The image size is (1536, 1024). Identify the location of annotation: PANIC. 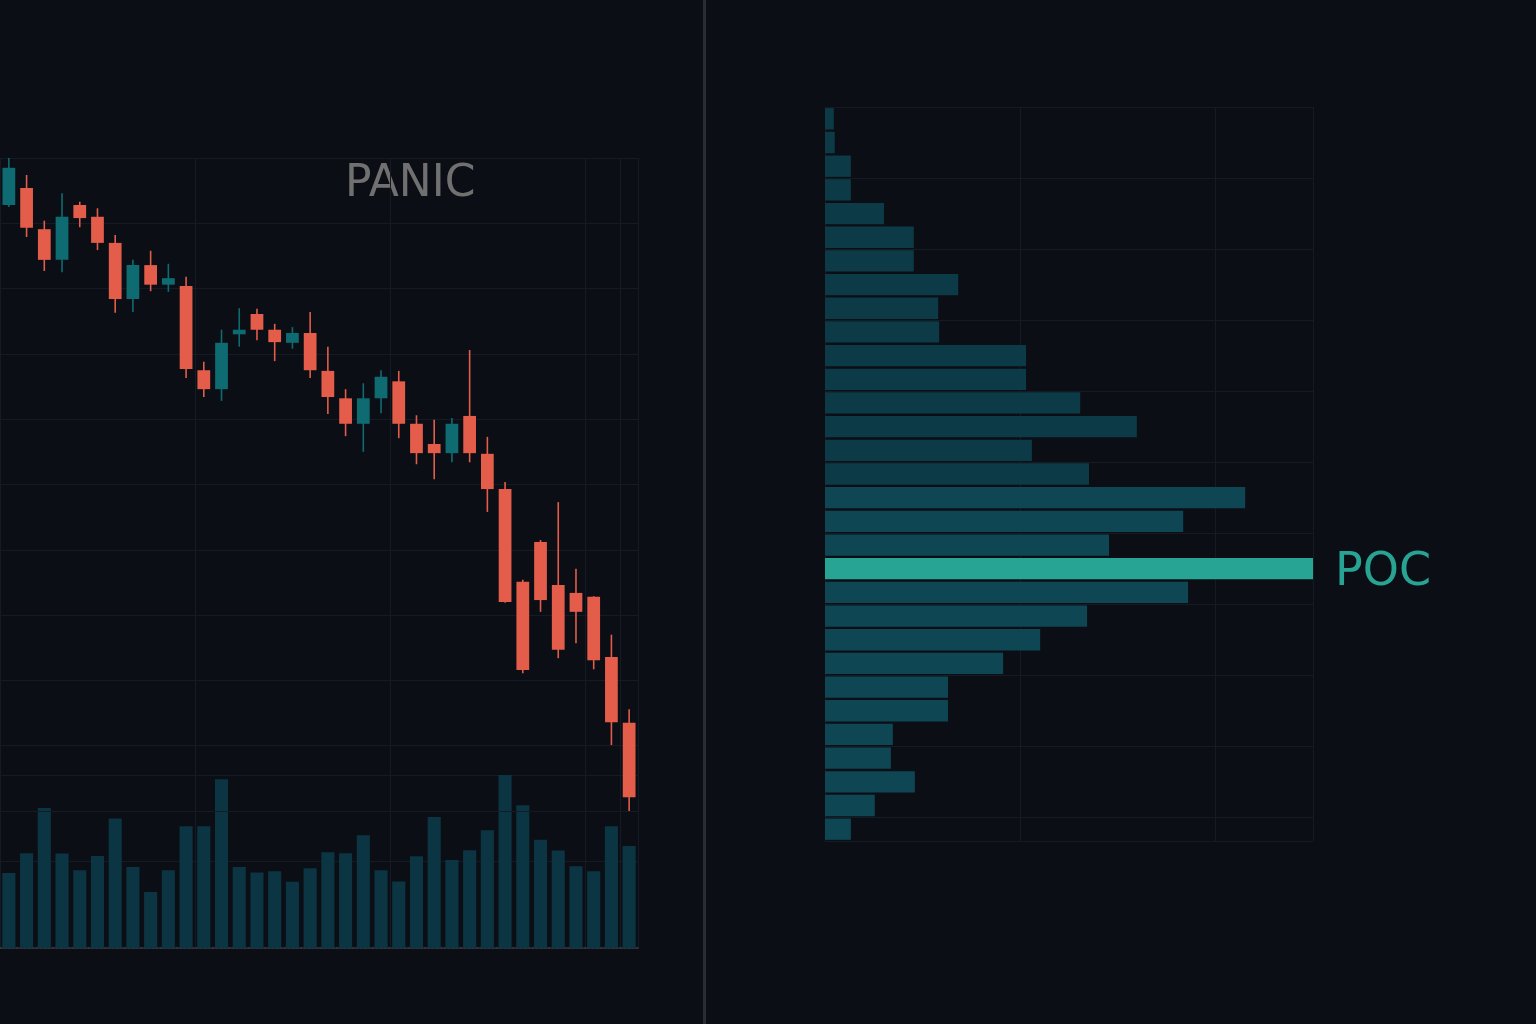
(410, 180).